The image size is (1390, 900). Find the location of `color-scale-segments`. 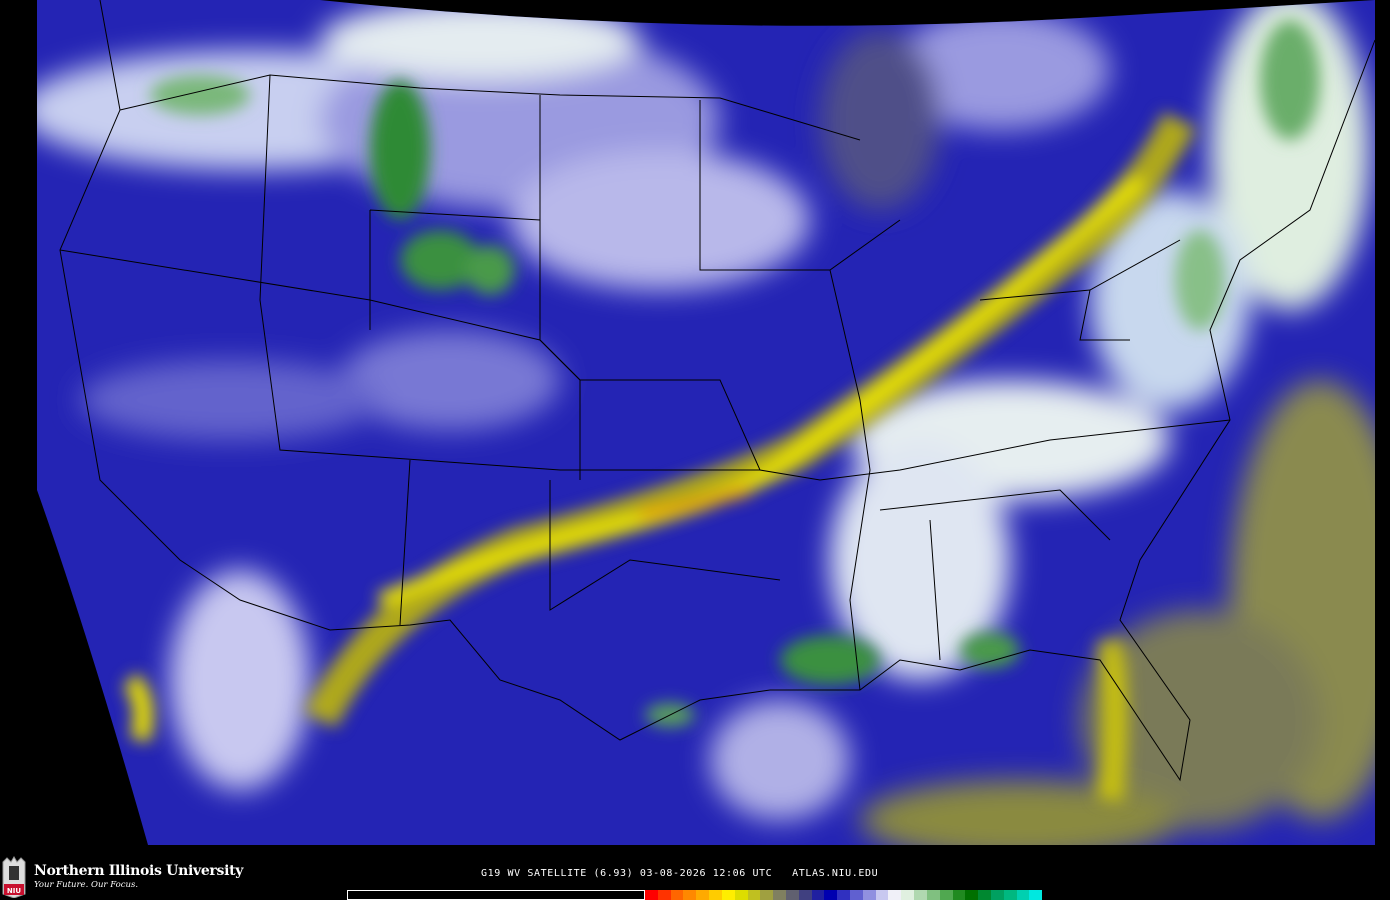

color-scale-segments is located at coordinates (844, 895).